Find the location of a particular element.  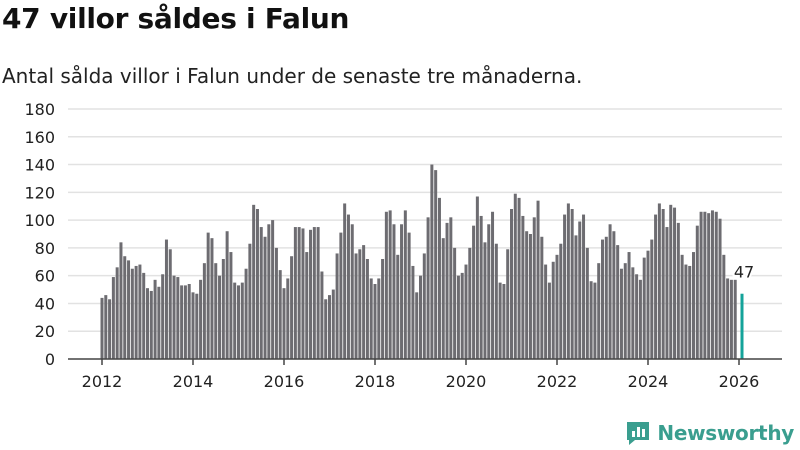

y-tick-label: 180 is located at coordinates (39, 109).